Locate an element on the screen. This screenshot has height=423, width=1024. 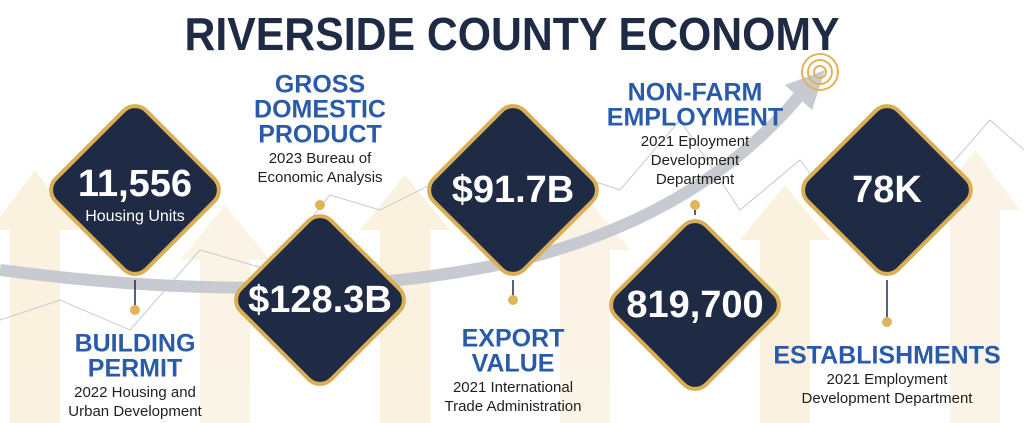
stat-source: Trade Administration is located at coordinates (512, 406).